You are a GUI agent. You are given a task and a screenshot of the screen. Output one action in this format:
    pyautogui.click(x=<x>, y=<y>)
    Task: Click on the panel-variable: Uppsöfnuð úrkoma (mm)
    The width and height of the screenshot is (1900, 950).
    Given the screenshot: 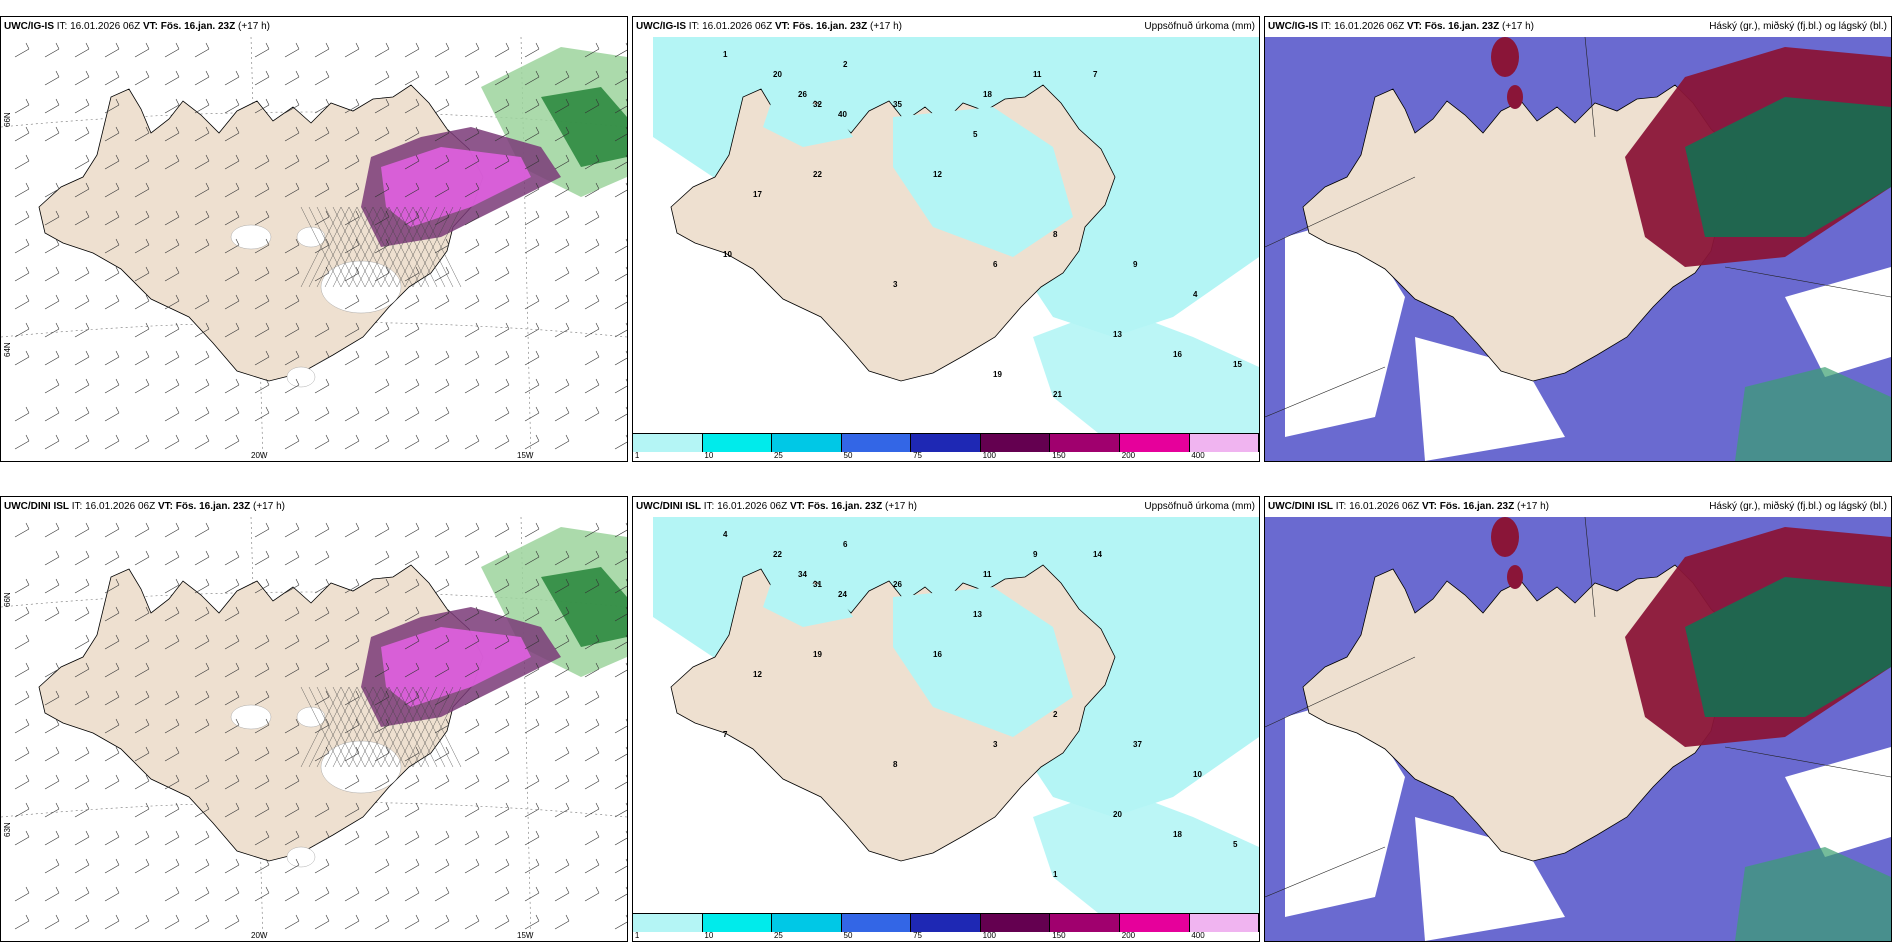 What is the action you would take?
    pyautogui.click(x=1199, y=26)
    